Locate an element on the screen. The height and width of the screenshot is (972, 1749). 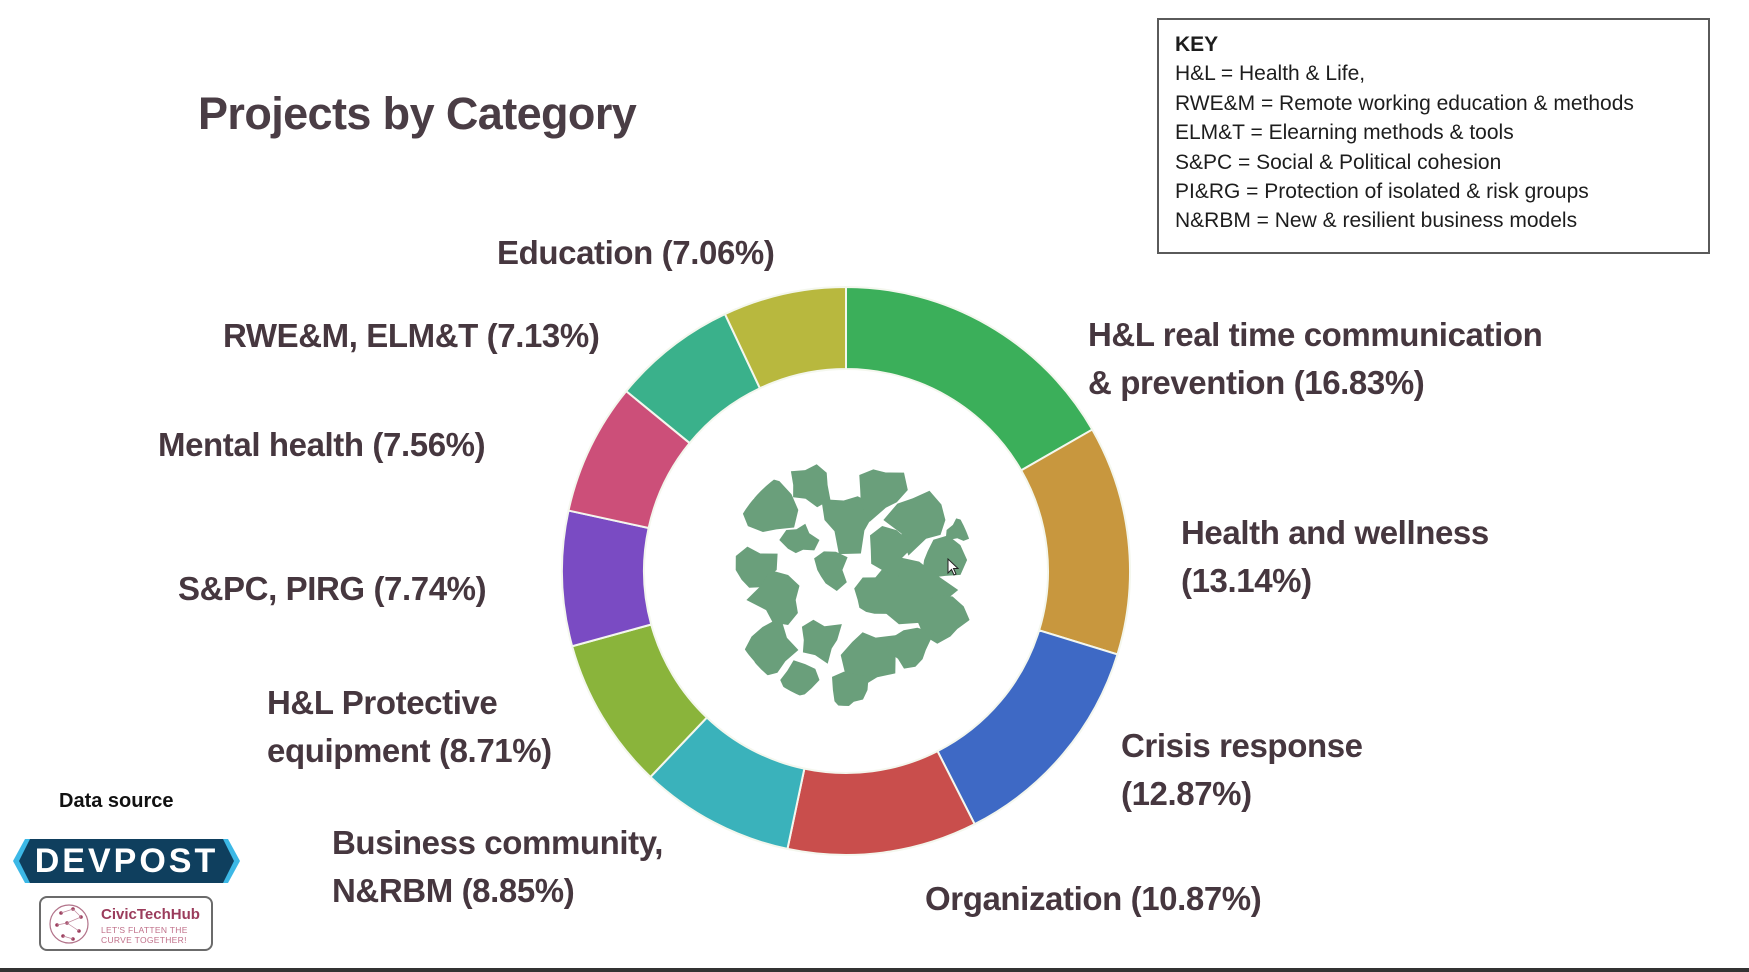
label-hl-realtime-line2: & prevention (16.83%) is located at coordinates (1256, 382).